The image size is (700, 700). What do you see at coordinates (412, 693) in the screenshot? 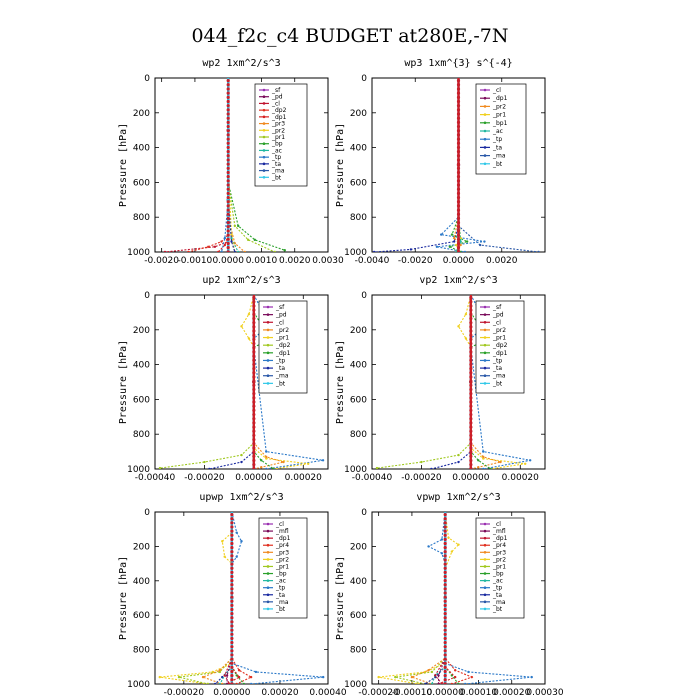
I see `x-tick-label: -0.00010` at bounding box center [412, 693].